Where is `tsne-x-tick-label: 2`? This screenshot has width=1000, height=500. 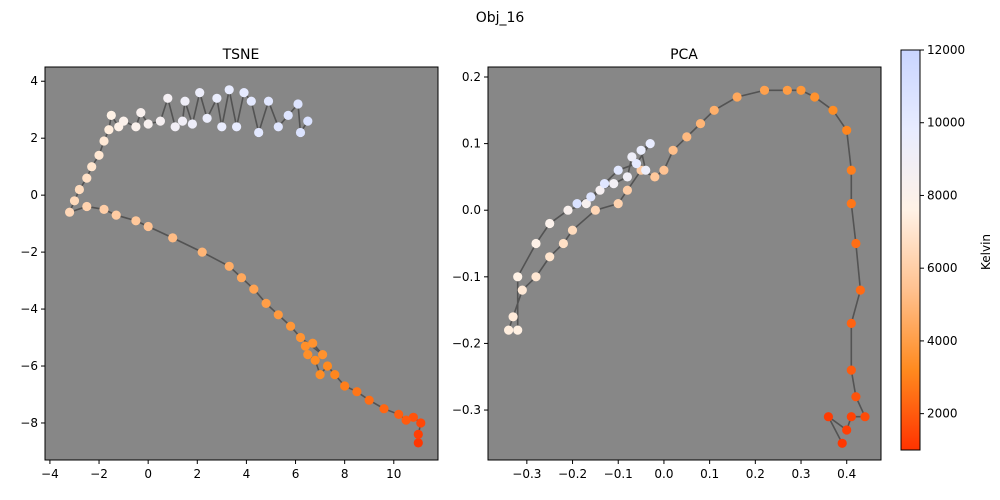
tsne-x-tick-label: 2 is located at coordinates (197, 474).